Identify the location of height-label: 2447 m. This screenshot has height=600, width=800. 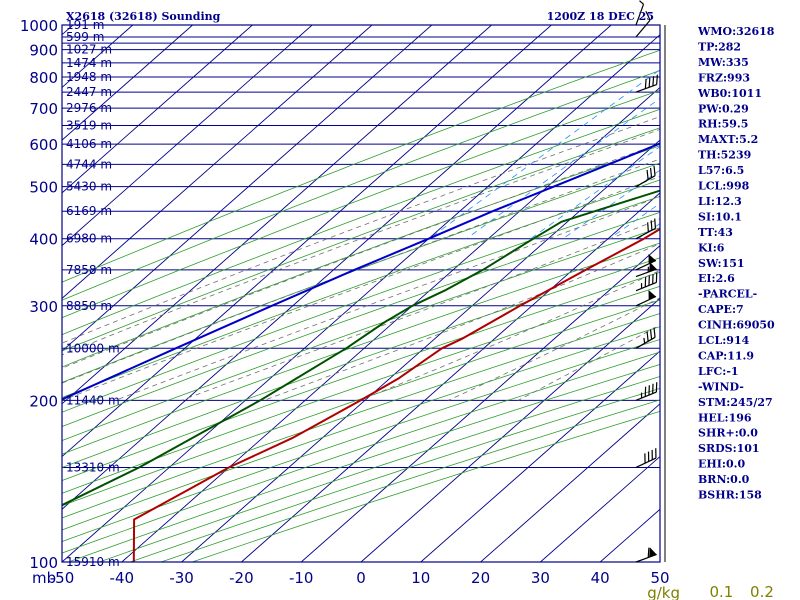
(89, 92).